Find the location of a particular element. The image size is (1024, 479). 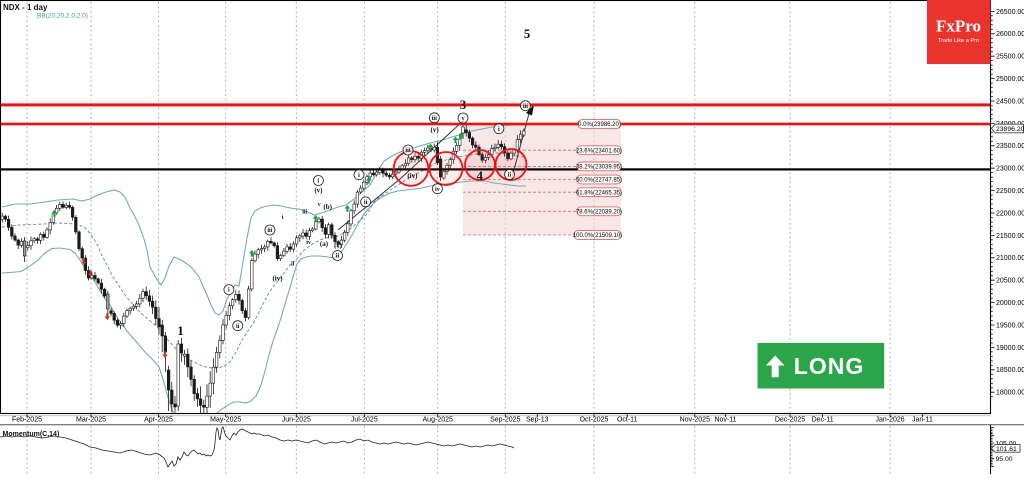

svg-text: 23.6%(23401.60) is located at coordinates (599, 151).